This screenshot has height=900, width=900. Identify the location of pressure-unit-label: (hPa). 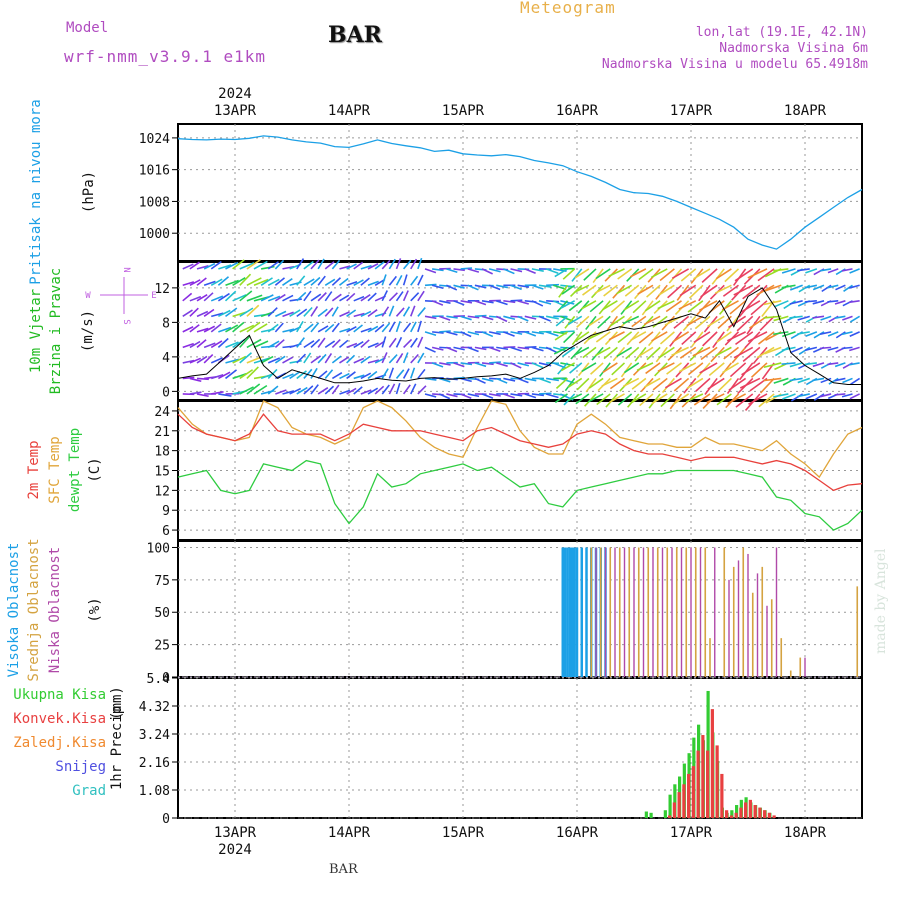
(89, 192).